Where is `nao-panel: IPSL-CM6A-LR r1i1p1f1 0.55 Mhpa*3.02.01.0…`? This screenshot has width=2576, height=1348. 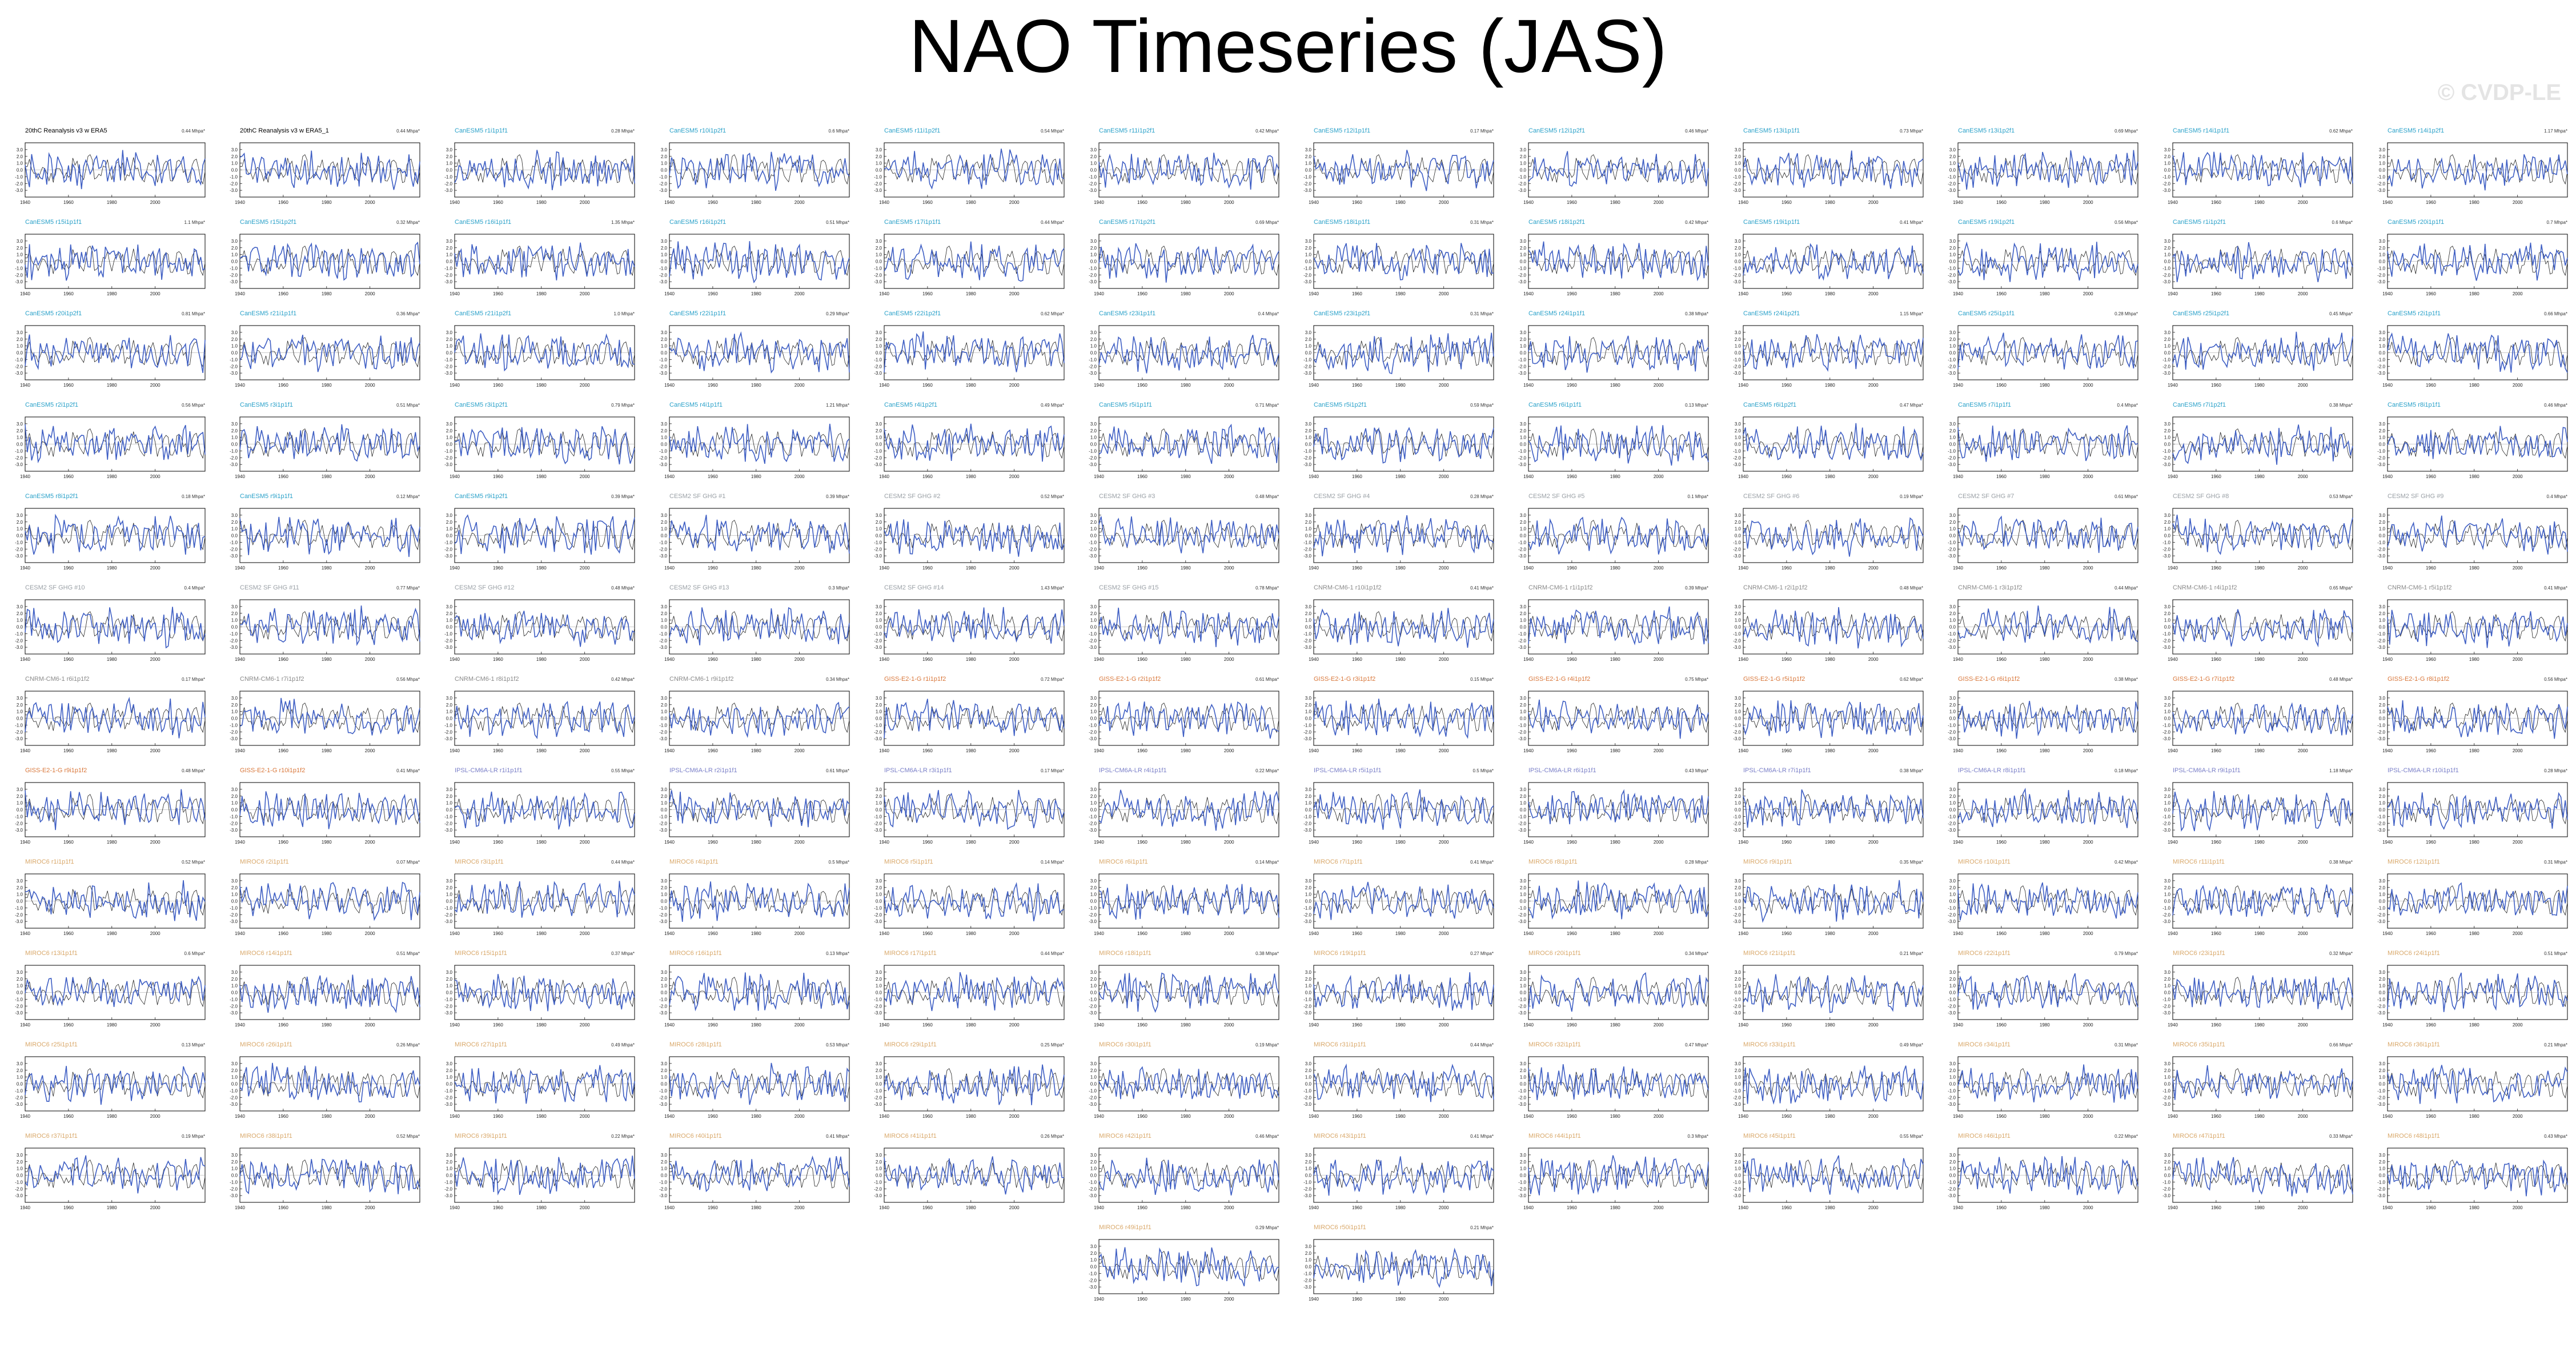 nao-panel: IPSL-CM6A-LR r1i1p1f1 0.55 Mhpa*3.02.01.0… is located at coordinates (539, 806).